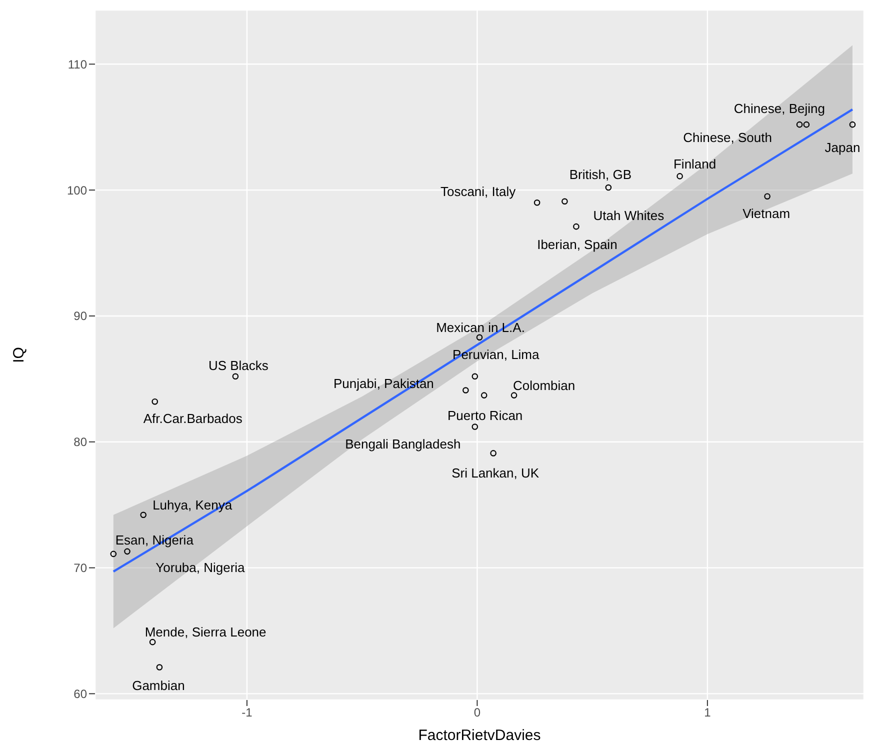  Describe the element at coordinates (238, 365) in the screenshot. I see `annotation: US Blacks` at that location.